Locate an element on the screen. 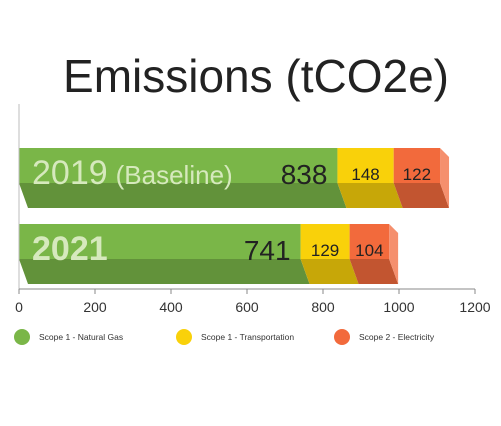 The width and height of the screenshot is (501, 426). data-label: 122 is located at coordinates (417, 174).